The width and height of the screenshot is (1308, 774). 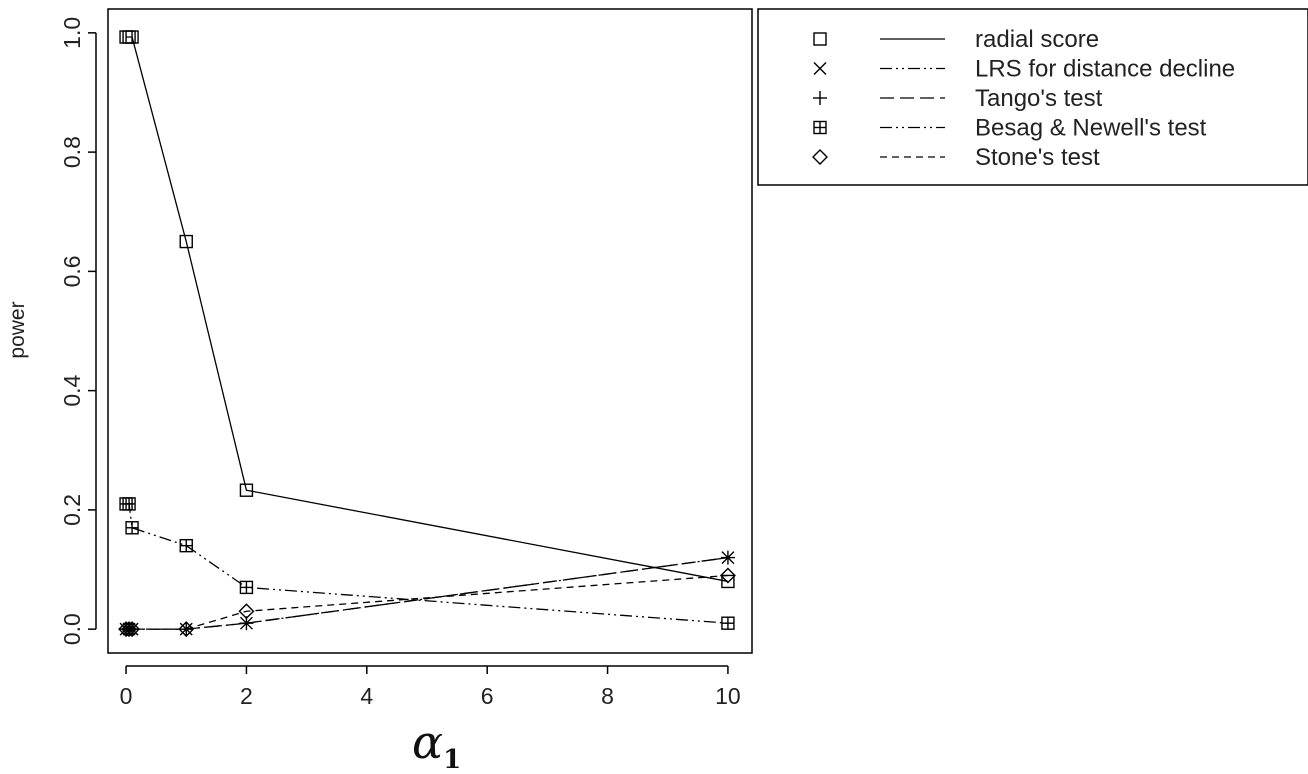 What do you see at coordinates (1039, 98) in the screenshot?
I see `legend-label-tango-s-test: Tango's test` at bounding box center [1039, 98].